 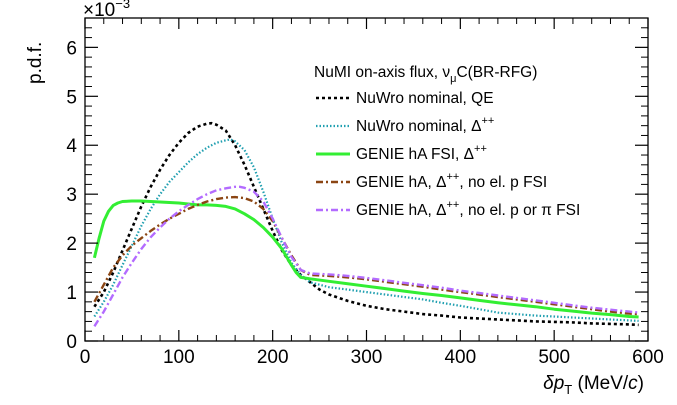 I want to click on x-axis-title: δpT (MeV/c), so click(x=593, y=385).